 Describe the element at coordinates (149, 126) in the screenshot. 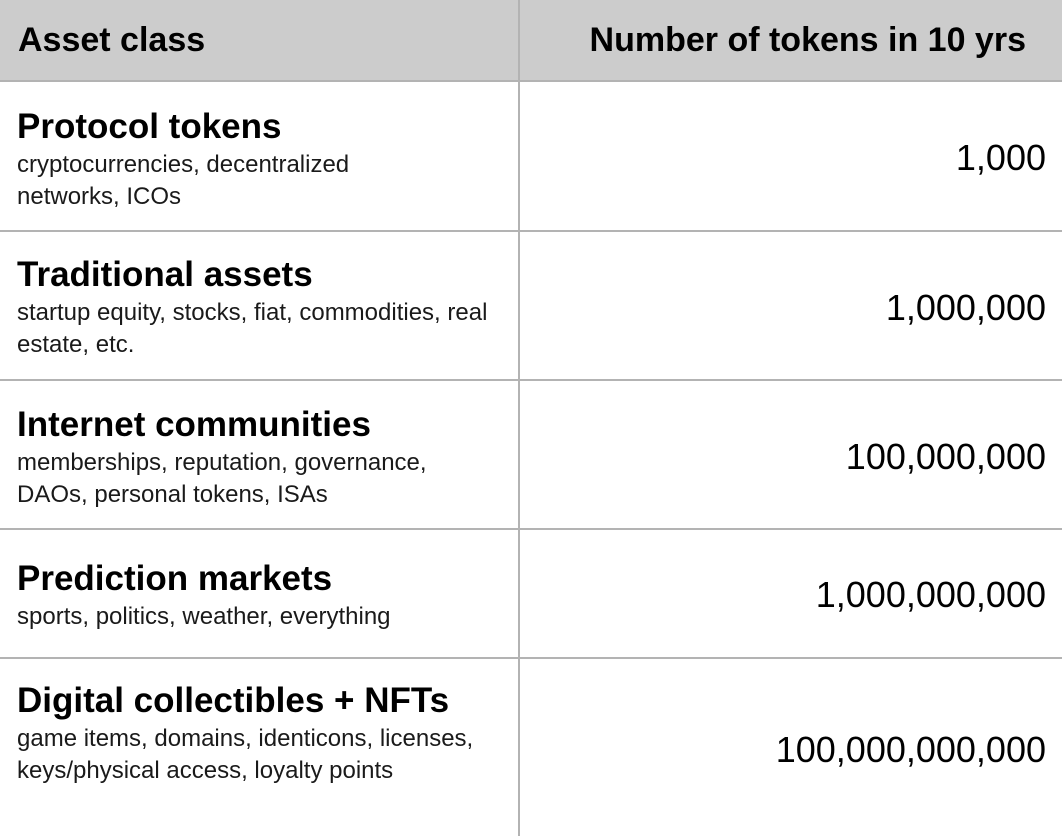

I see `asset-title: Protocol tokens` at that location.